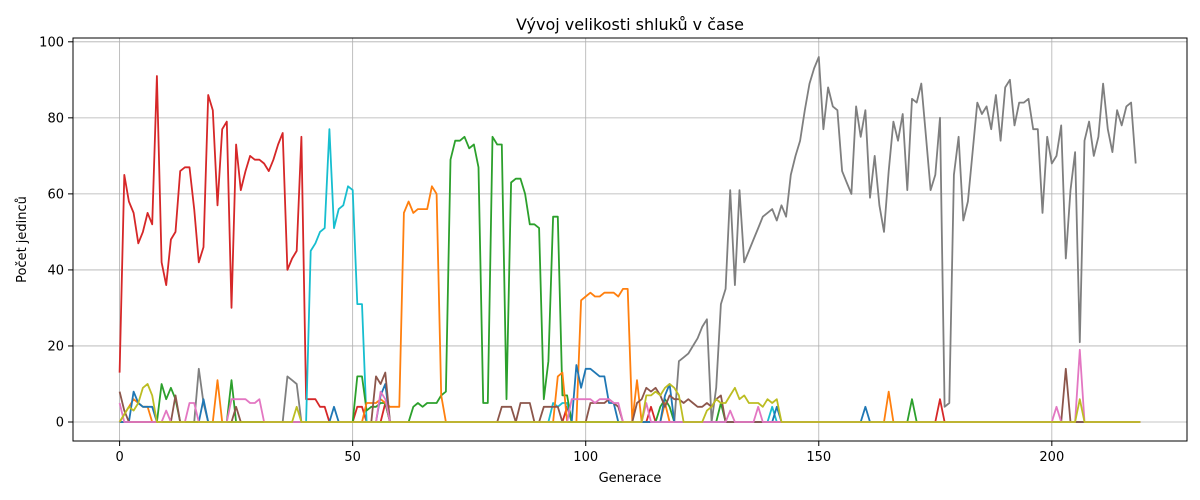 The width and height of the screenshot is (1200, 500). I want to click on x-tick-label: 200, so click(1051, 457).